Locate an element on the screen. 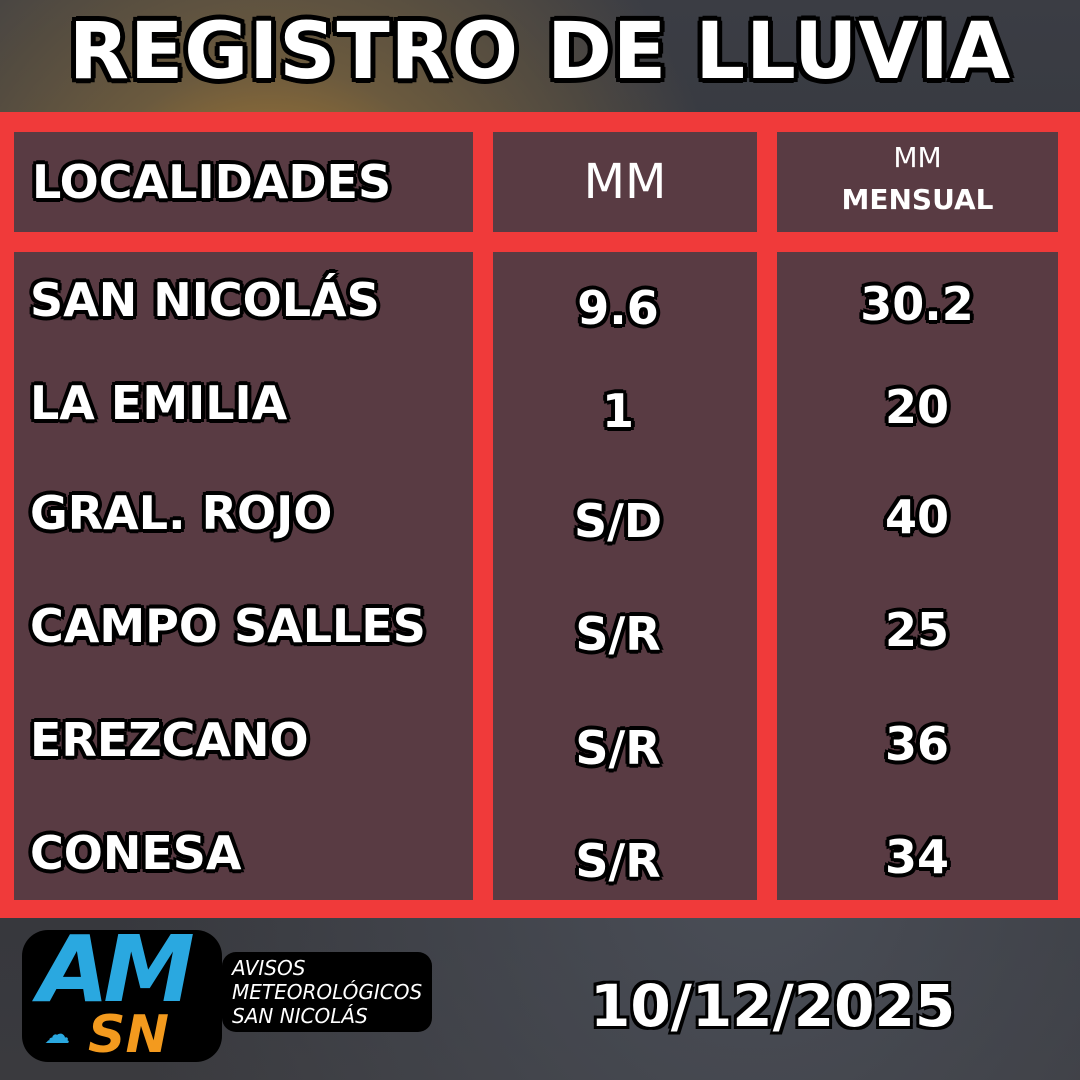  page-title: REGISTRO DE LLUVIA is located at coordinates (540, 52).